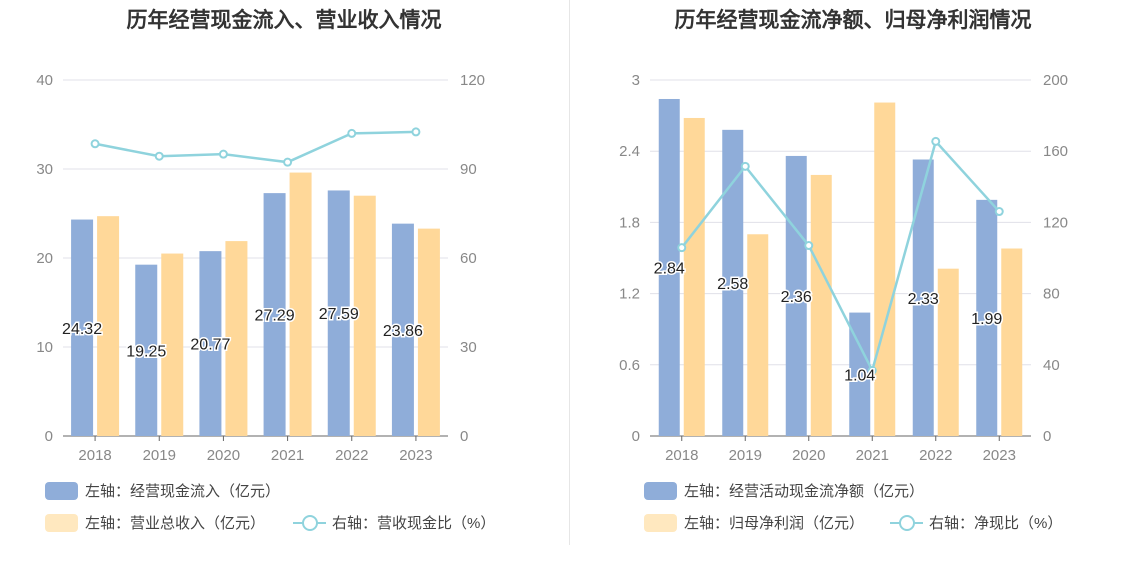 This screenshot has width=1134, height=582. Describe the element at coordinates (159, 455) in the screenshot. I see `x-tick-label: 2019` at that location.